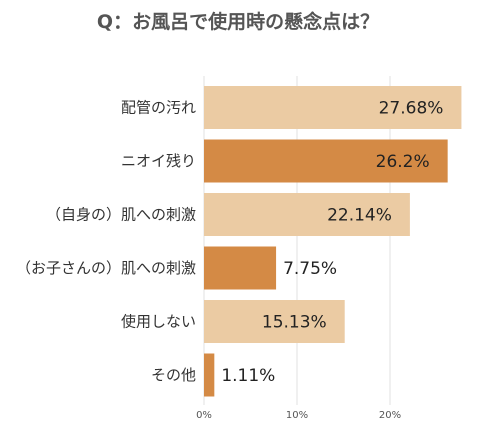 The height and width of the screenshot is (447, 491). I want to click on category-label: （自身の）肌への刺激, so click(121, 215).